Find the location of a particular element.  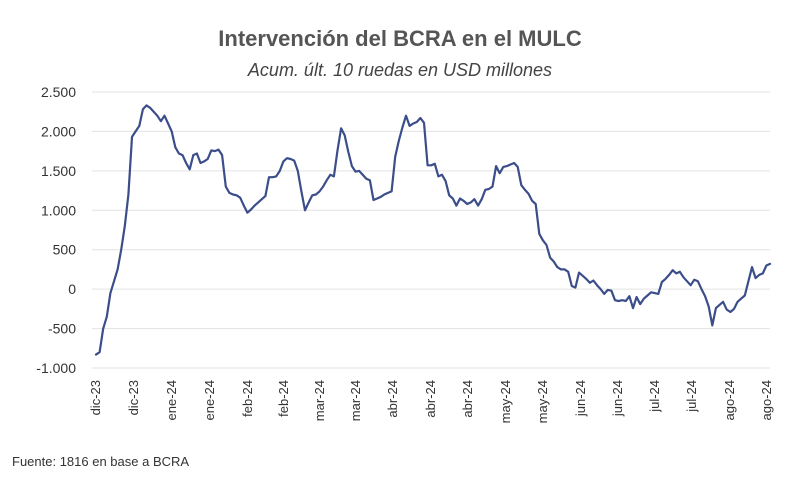

y-tick-label: -500 is located at coordinates (62, 329).